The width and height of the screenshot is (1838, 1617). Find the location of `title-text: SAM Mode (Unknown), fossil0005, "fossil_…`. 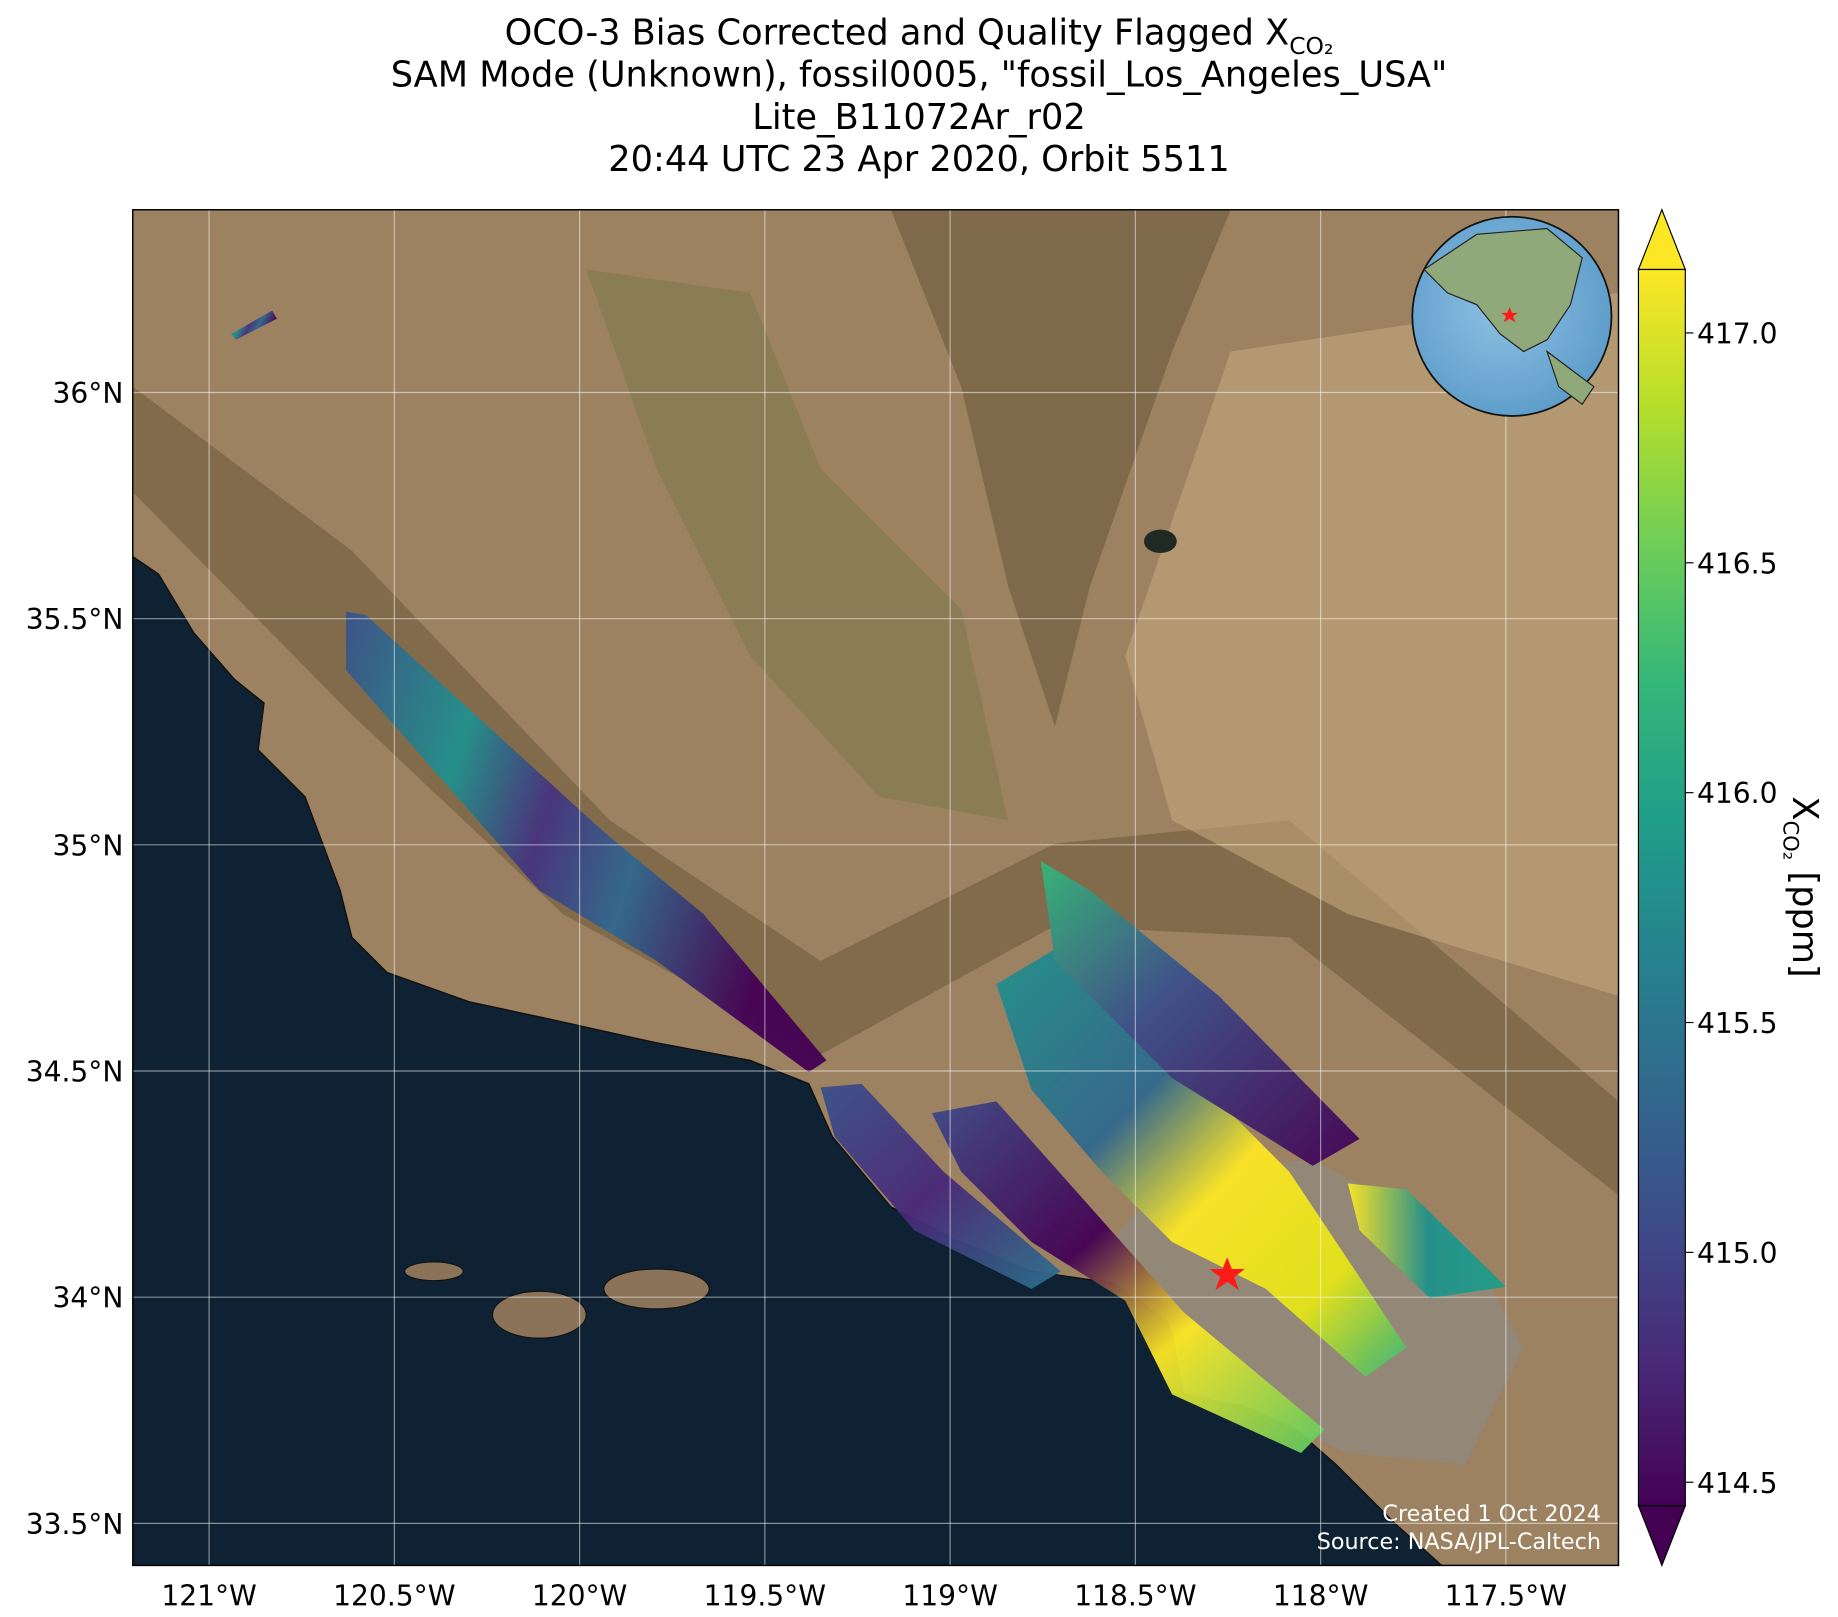

title-text: SAM Mode (Unknown), fossil0005, "fossil_… is located at coordinates (919, 75).